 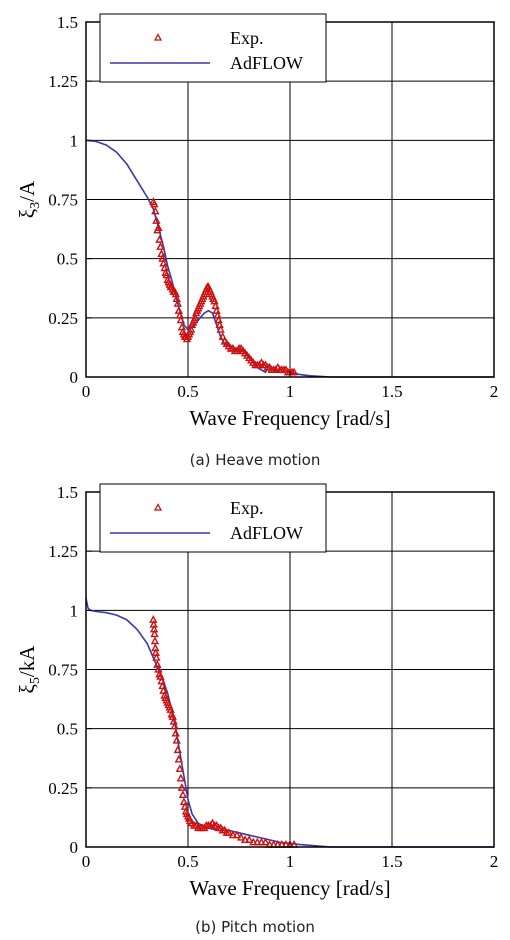 What do you see at coordinates (255, 927) in the screenshot?
I see `pitch-caption: (b) Pitch motion` at bounding box center [255, 927].